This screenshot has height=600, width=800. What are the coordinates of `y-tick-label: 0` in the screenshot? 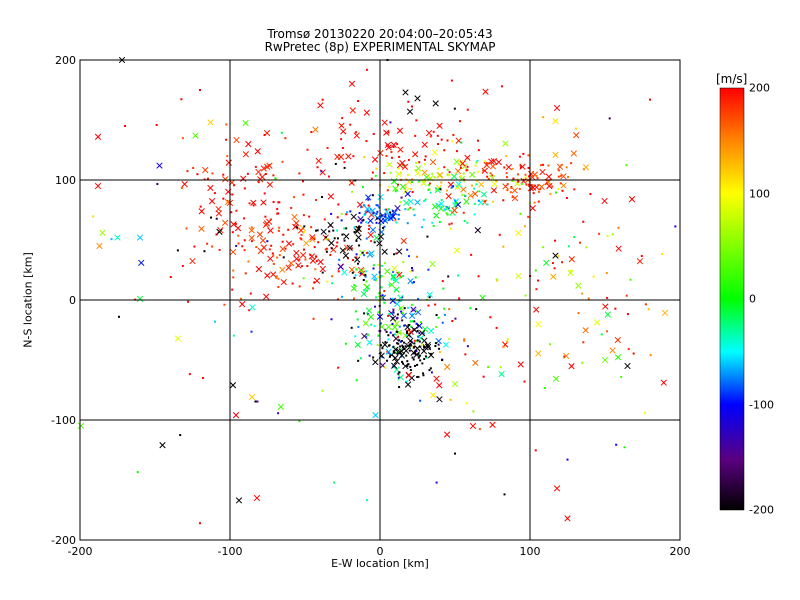 It's located at (72, 300).